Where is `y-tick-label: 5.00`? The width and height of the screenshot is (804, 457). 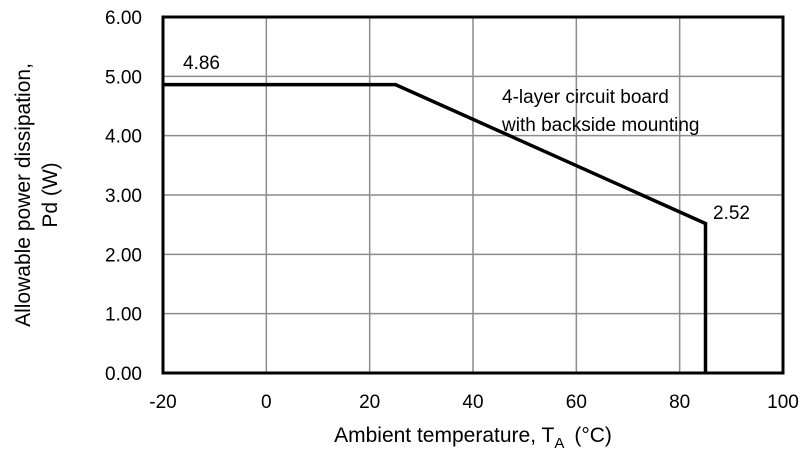 y-tick-label: 5.00 is located at coordinates (123, 77).